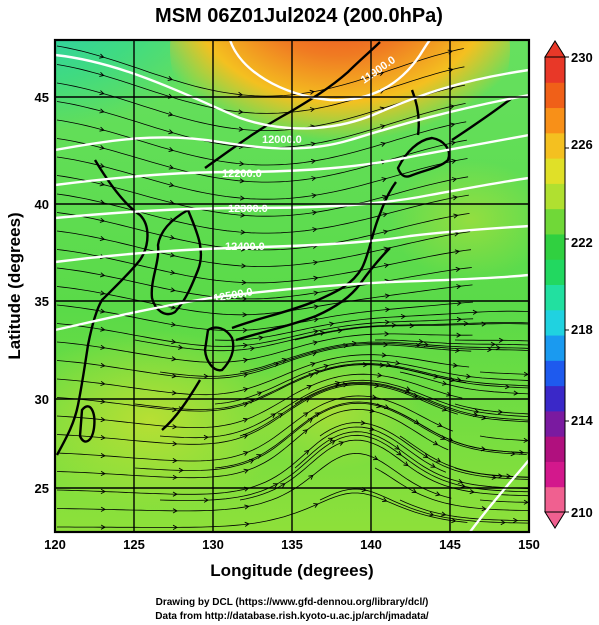 The height and width of the screenshot is (625, 599). I want to click on colorbar-tick-222: 222, so click(582, 242).